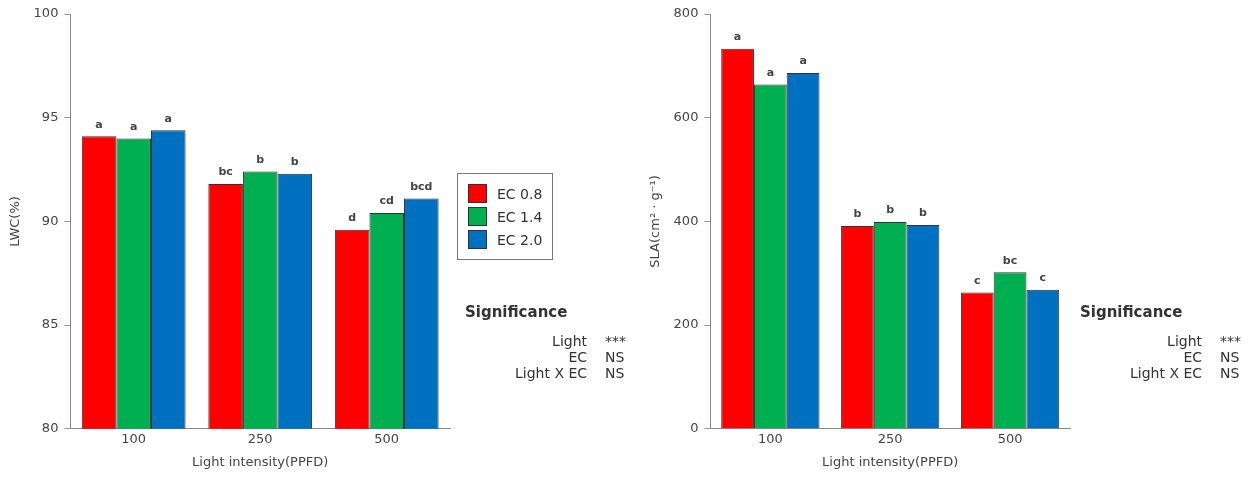  Describe the element at coordinates (50, 324) in the screenshot. I see `y-tick-label: 85` at that location.